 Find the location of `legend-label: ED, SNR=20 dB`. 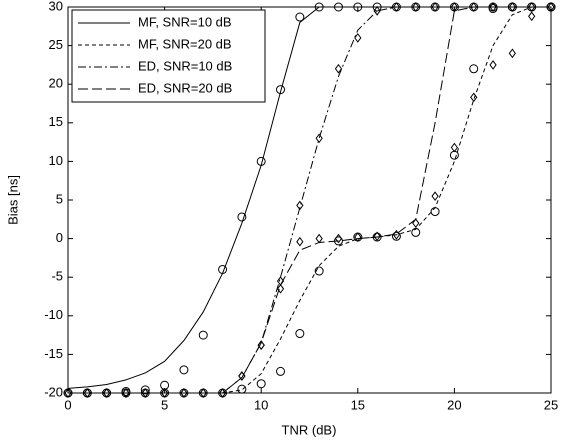

legend-label: ED, SNR=20 dB is located at coordinates (185, 87).